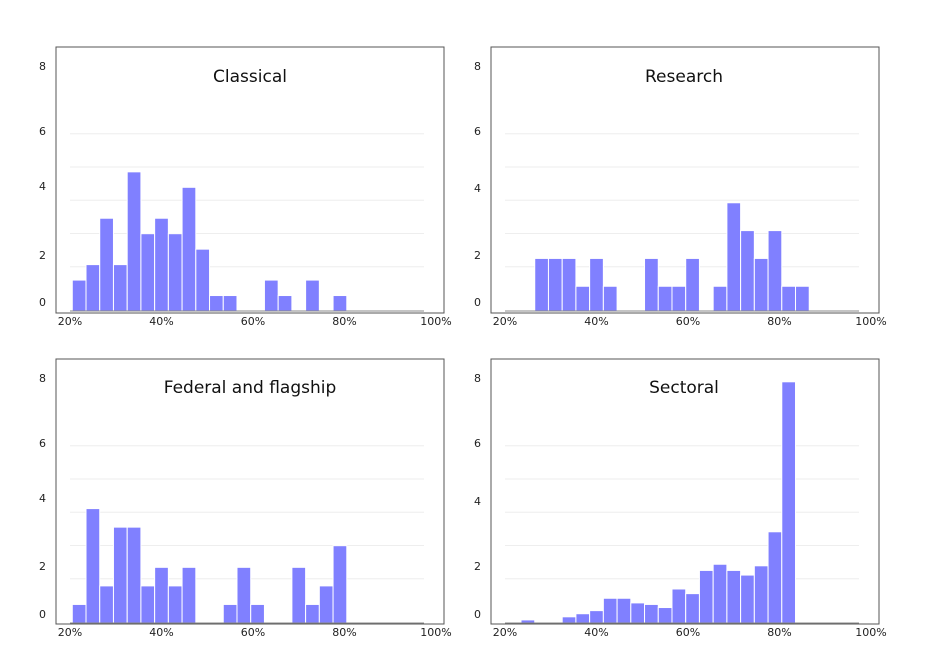 This screenshot has width=935, height=671. What do you see at coordinates (250, 388) in the screenshot?
I see `chart-title: Federal and flagship` at bounding box center [250, 388].